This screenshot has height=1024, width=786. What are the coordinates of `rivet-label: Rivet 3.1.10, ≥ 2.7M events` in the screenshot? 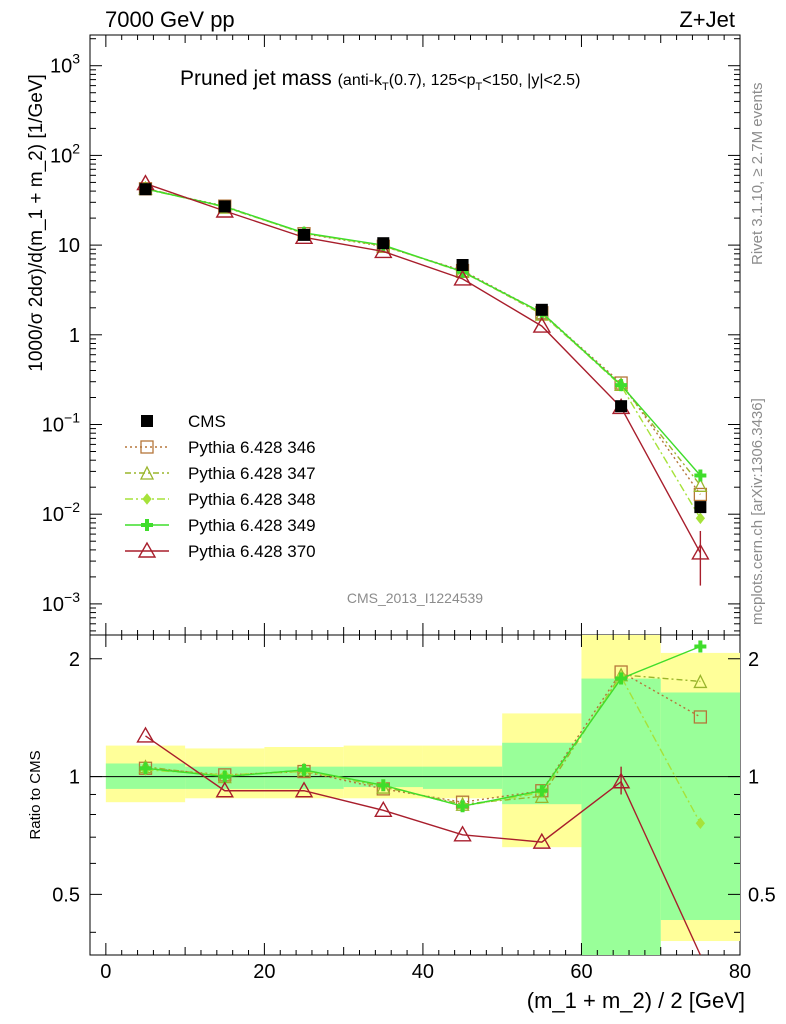 It's located at (757, 174).